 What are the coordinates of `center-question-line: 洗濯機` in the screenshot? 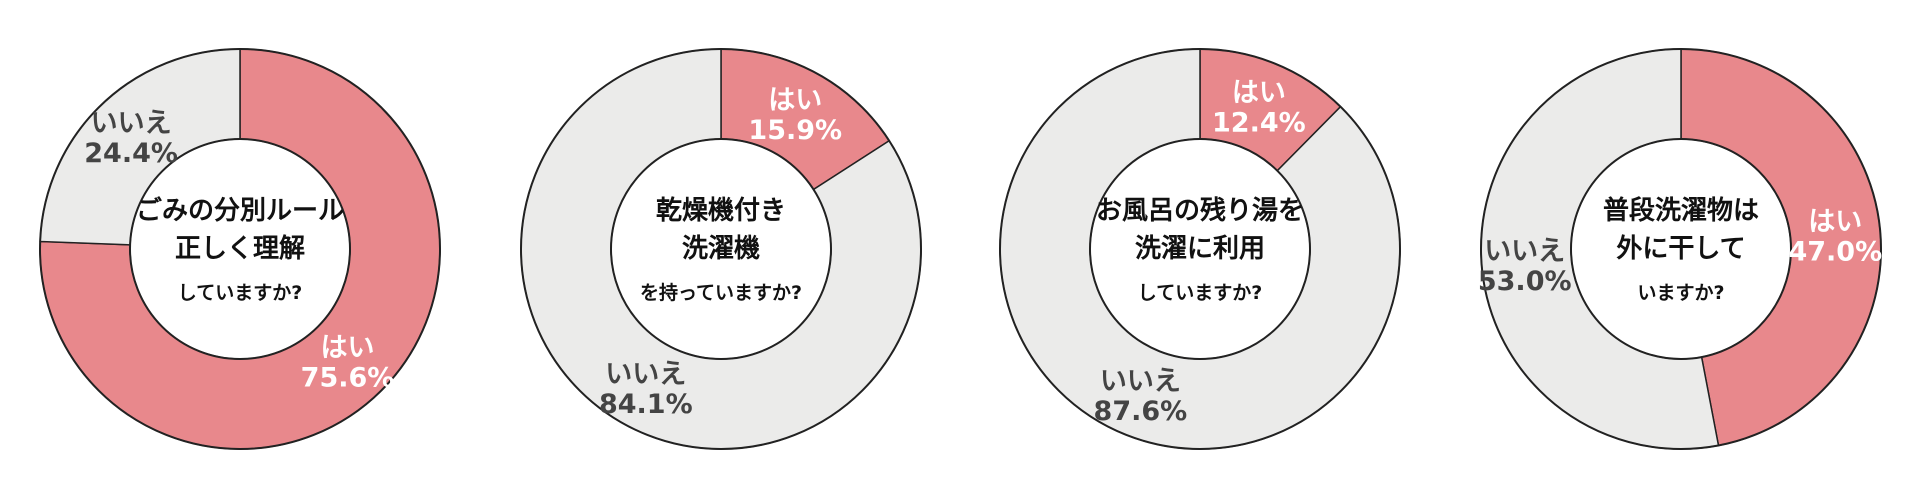 It's located at (721, 249).